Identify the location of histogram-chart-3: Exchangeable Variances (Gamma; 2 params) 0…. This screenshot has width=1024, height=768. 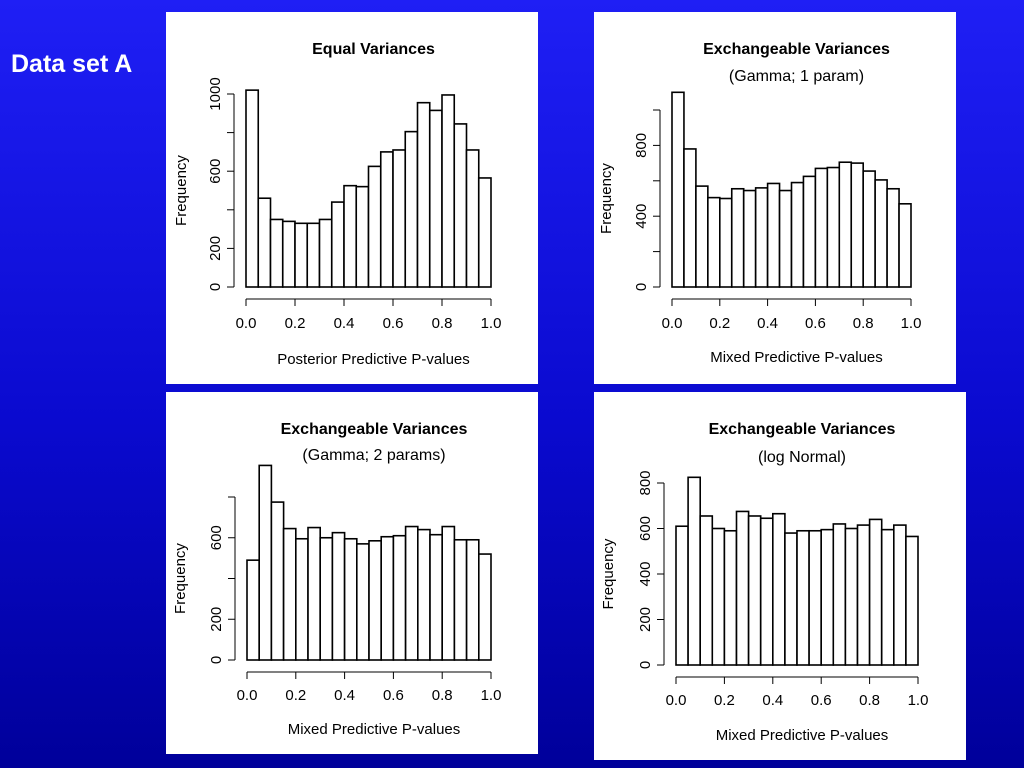
(337, 579).